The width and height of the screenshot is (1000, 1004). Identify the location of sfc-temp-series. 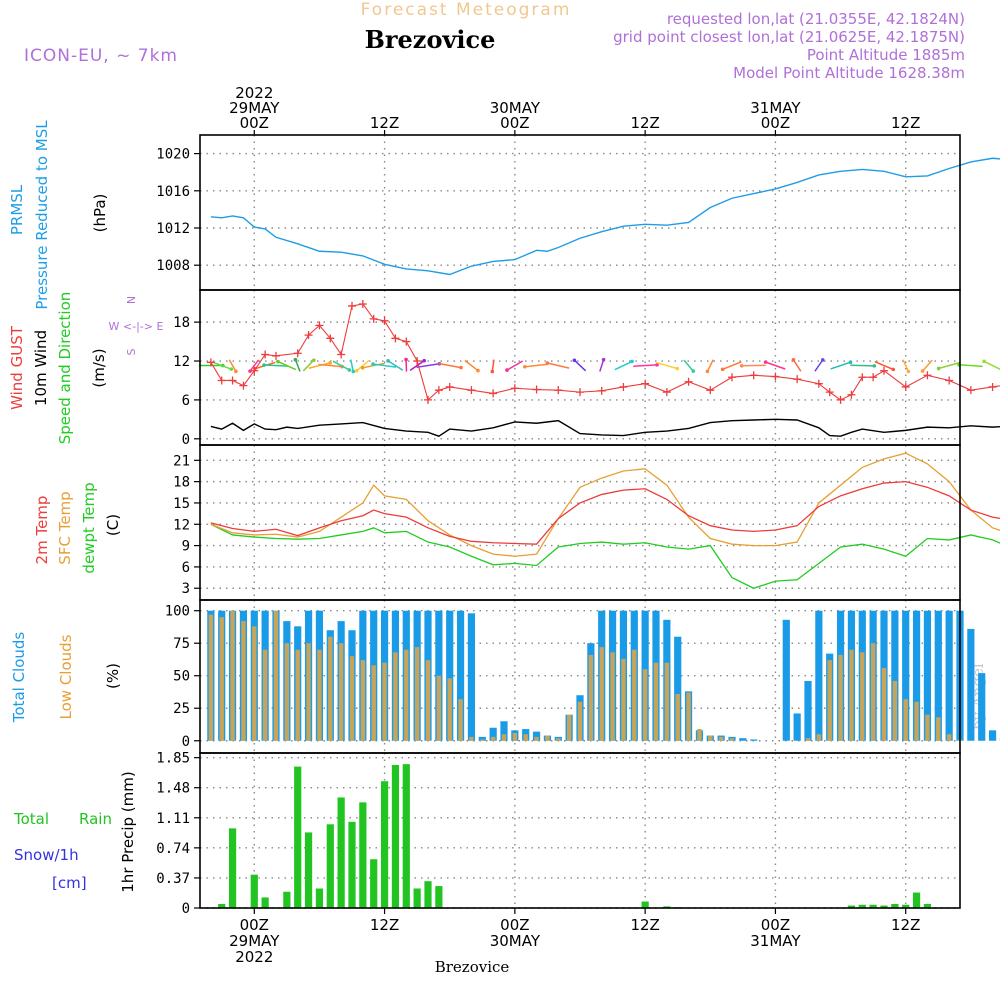
(605, 504).